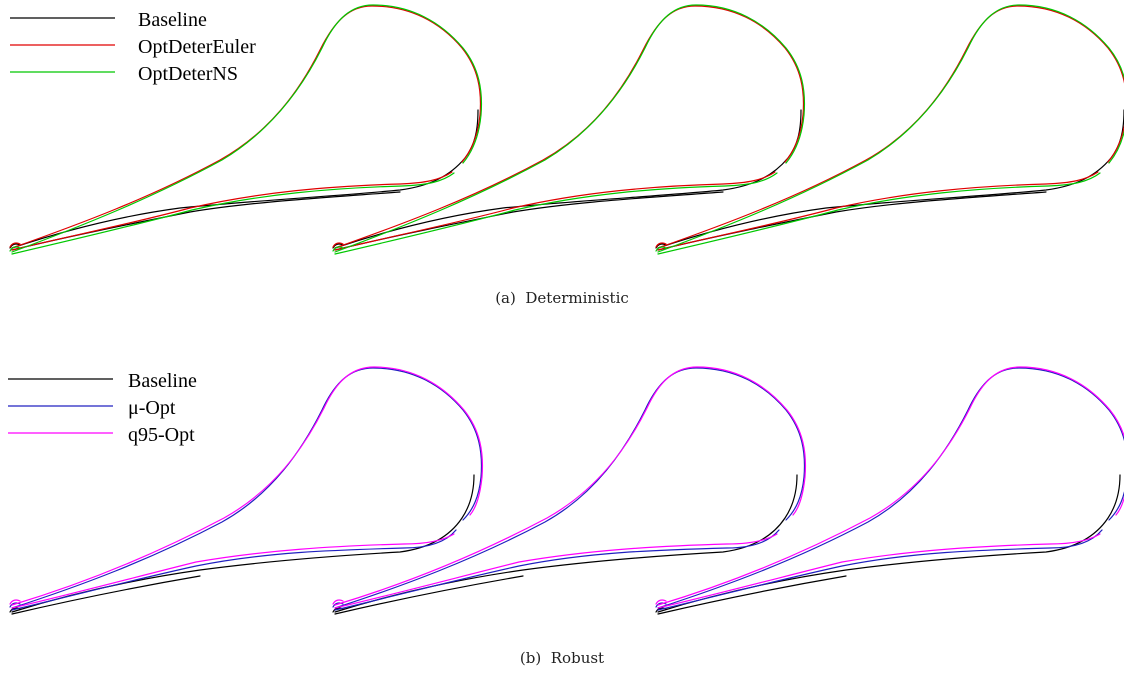 This screenshot has width=1124, height=675. I want to click on legend: Baseline OptDeterEuler OptDeterNS, so click(133, 47).